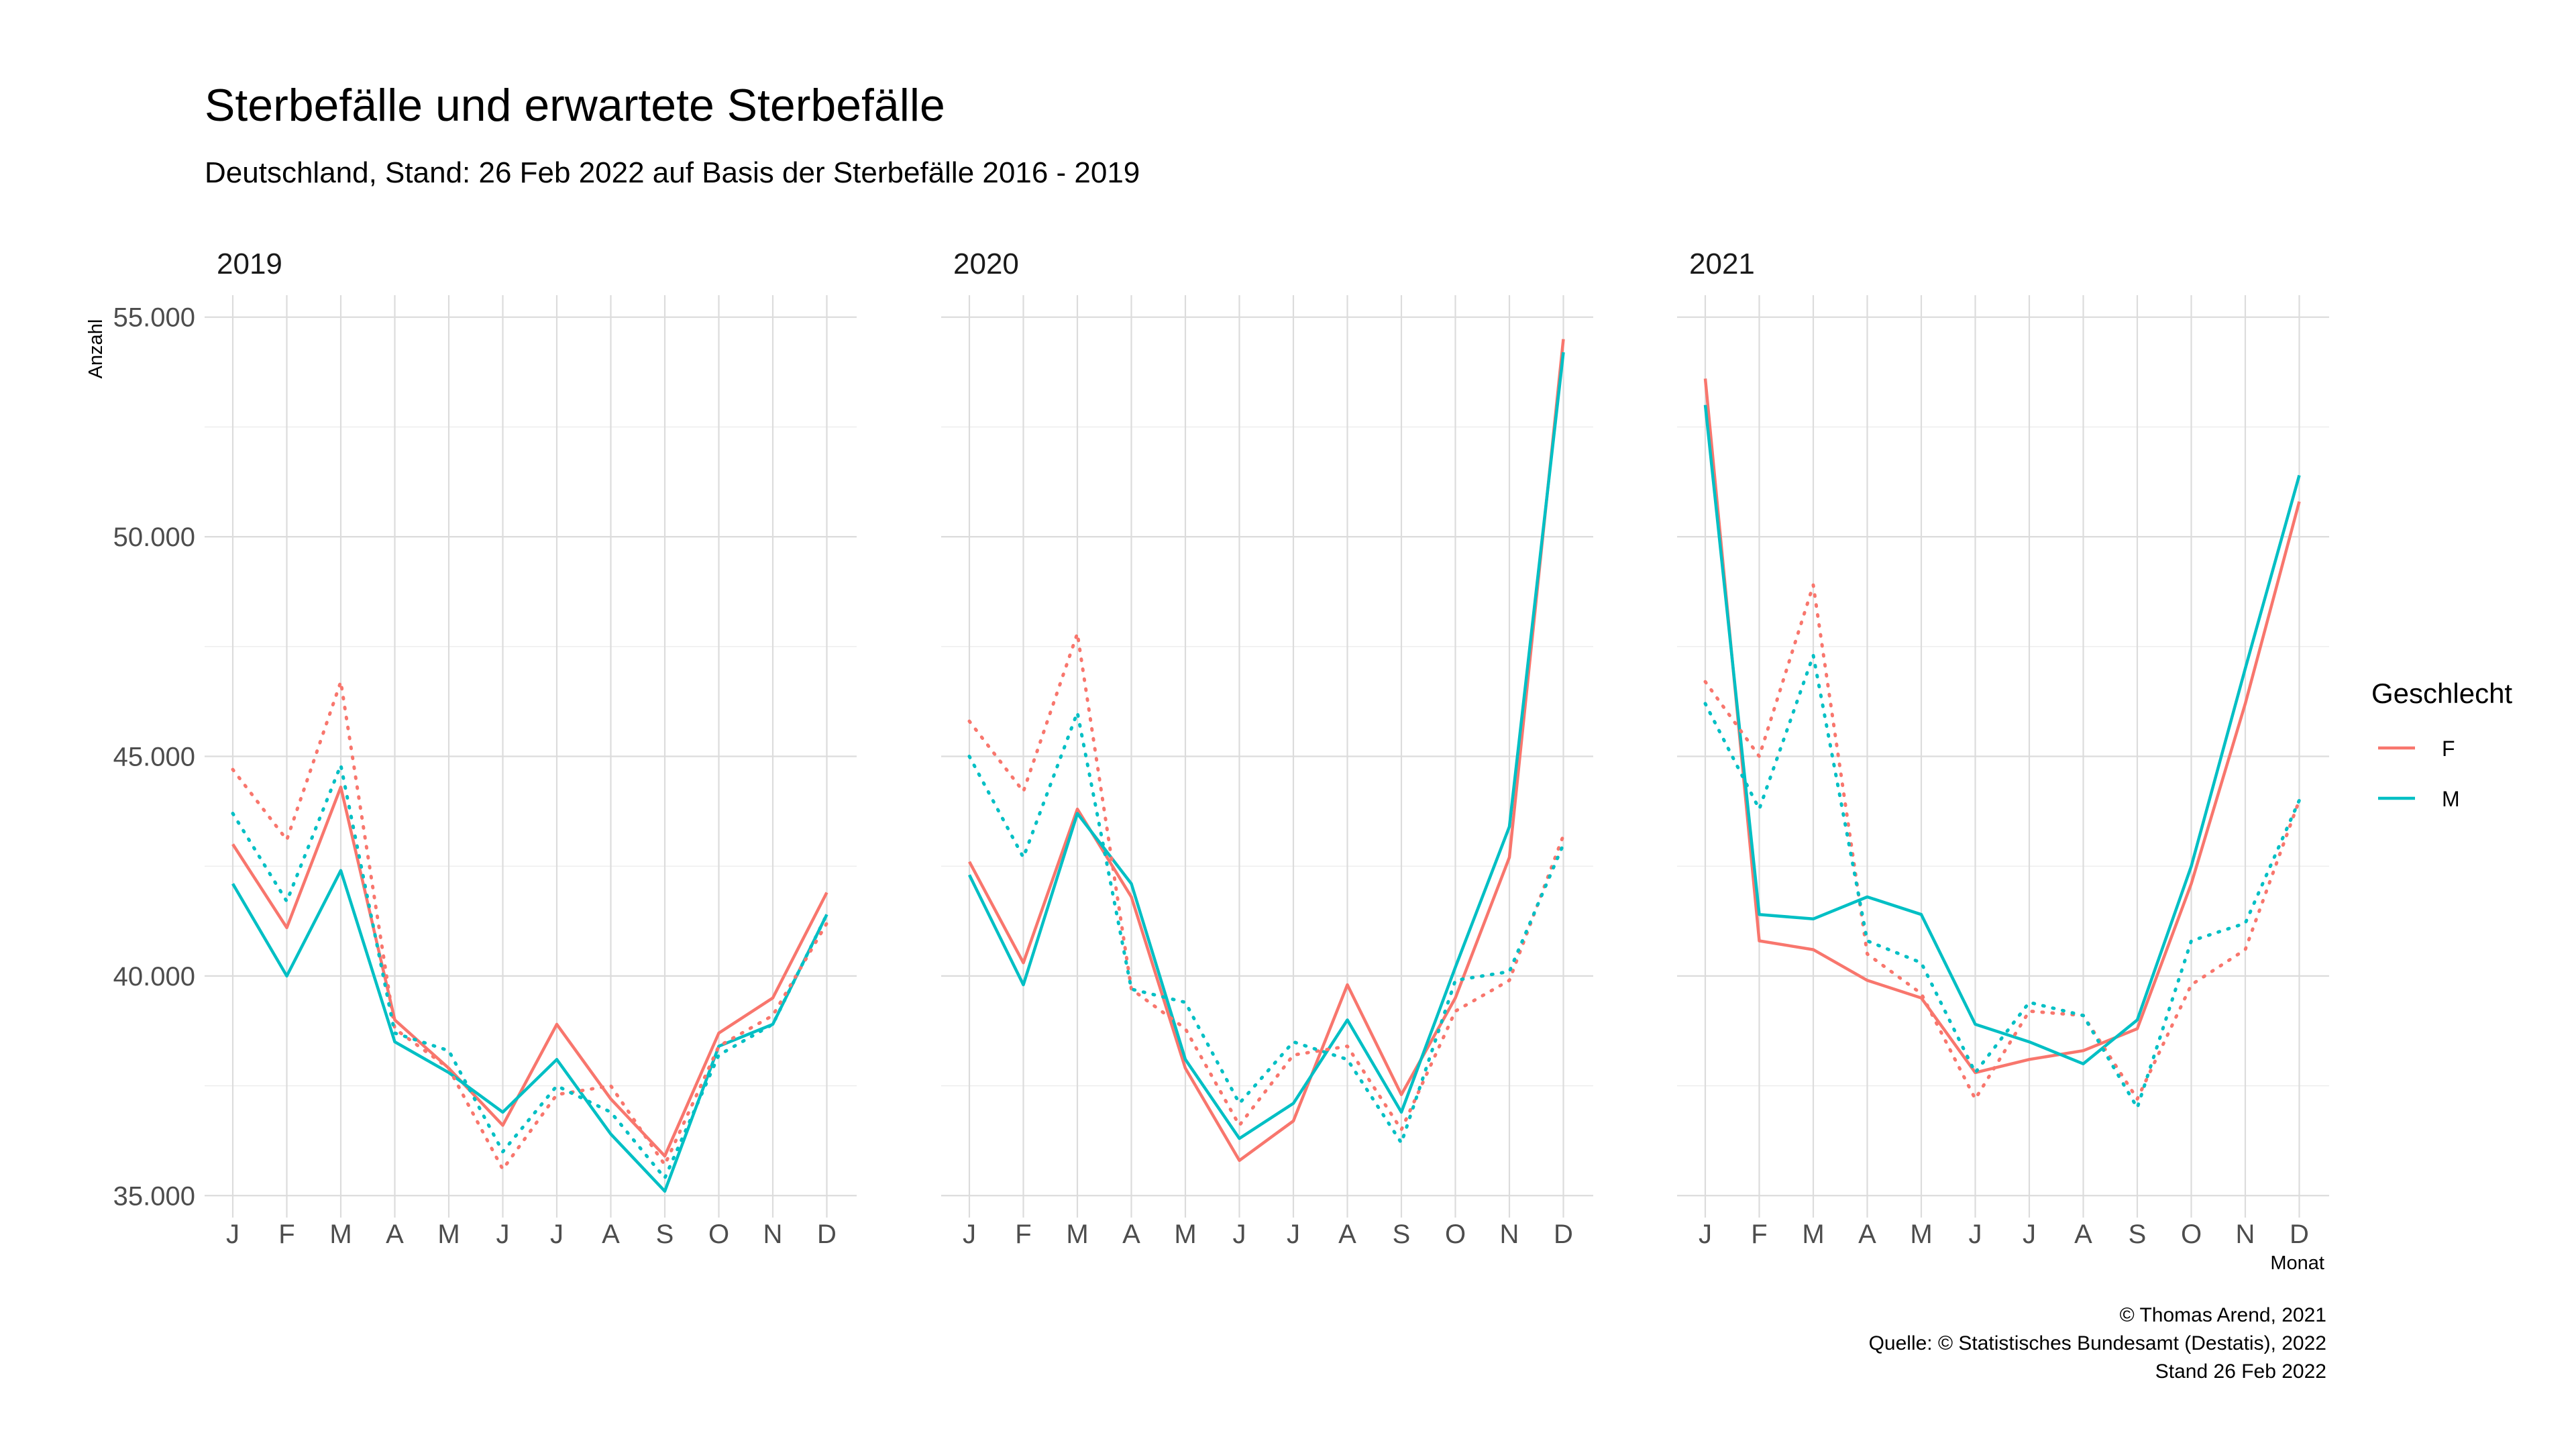  What do you see at coordinates (2297, 1263) in the screenshot?
I see `x-axis-title: Monat` at bounding box center [2297, 1263].